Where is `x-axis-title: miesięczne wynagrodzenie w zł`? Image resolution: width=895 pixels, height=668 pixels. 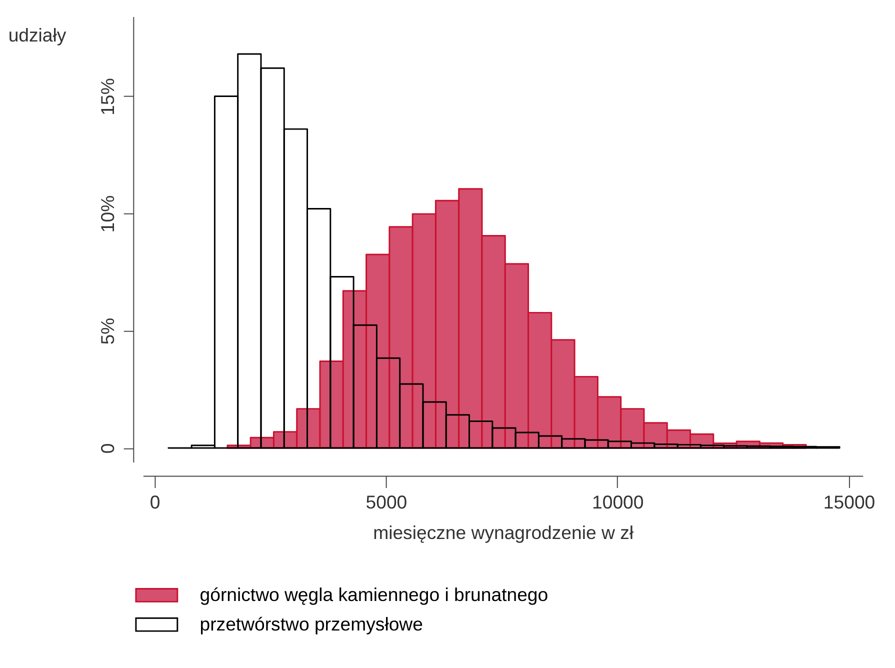 x-axis-title: miesięczne wynagrodzenie w zł is located at coordinates (503, 532).